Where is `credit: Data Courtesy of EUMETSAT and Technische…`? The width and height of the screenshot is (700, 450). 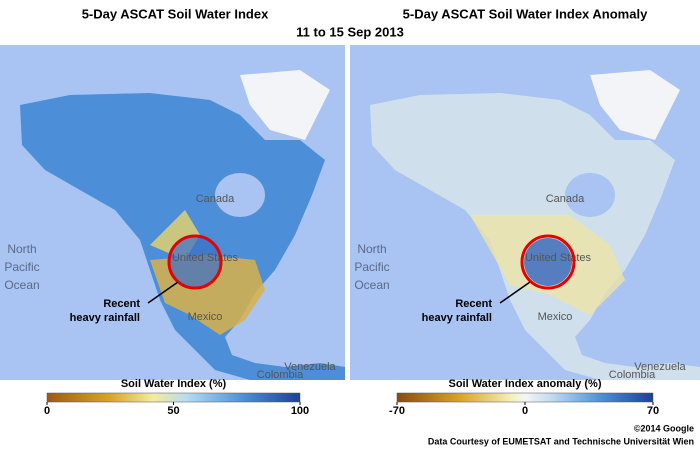 credit: Data Courtesy of EUMETSAT and Technische… is located at coordinates (561, 441).